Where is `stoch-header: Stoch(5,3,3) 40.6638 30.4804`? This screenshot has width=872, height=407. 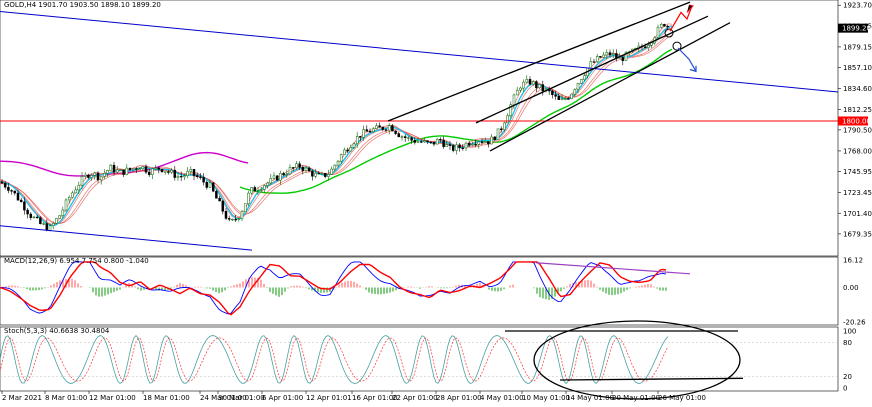
stoch-header: Stoch(5,3,3) 40.6638 30.4804 is located at coordinates (57, 331).